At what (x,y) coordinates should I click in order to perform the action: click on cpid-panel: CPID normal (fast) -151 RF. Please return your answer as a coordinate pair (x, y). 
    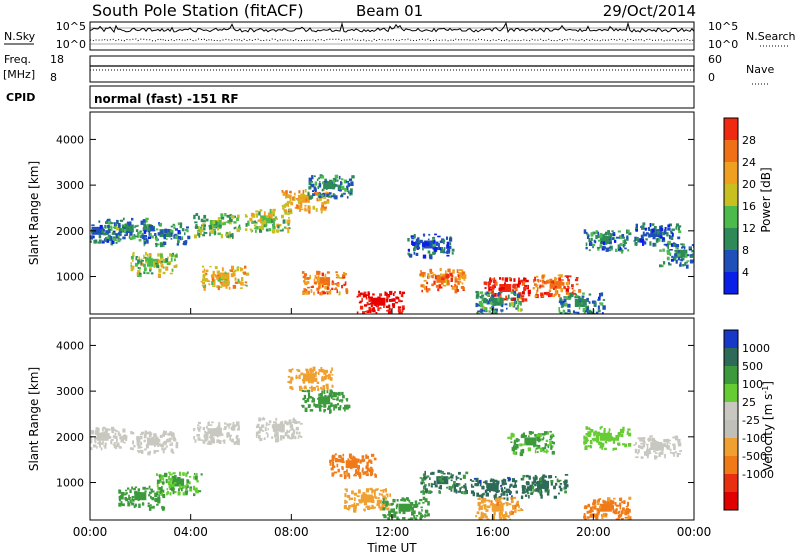
    Looking at the image, I should click on (350, 97).